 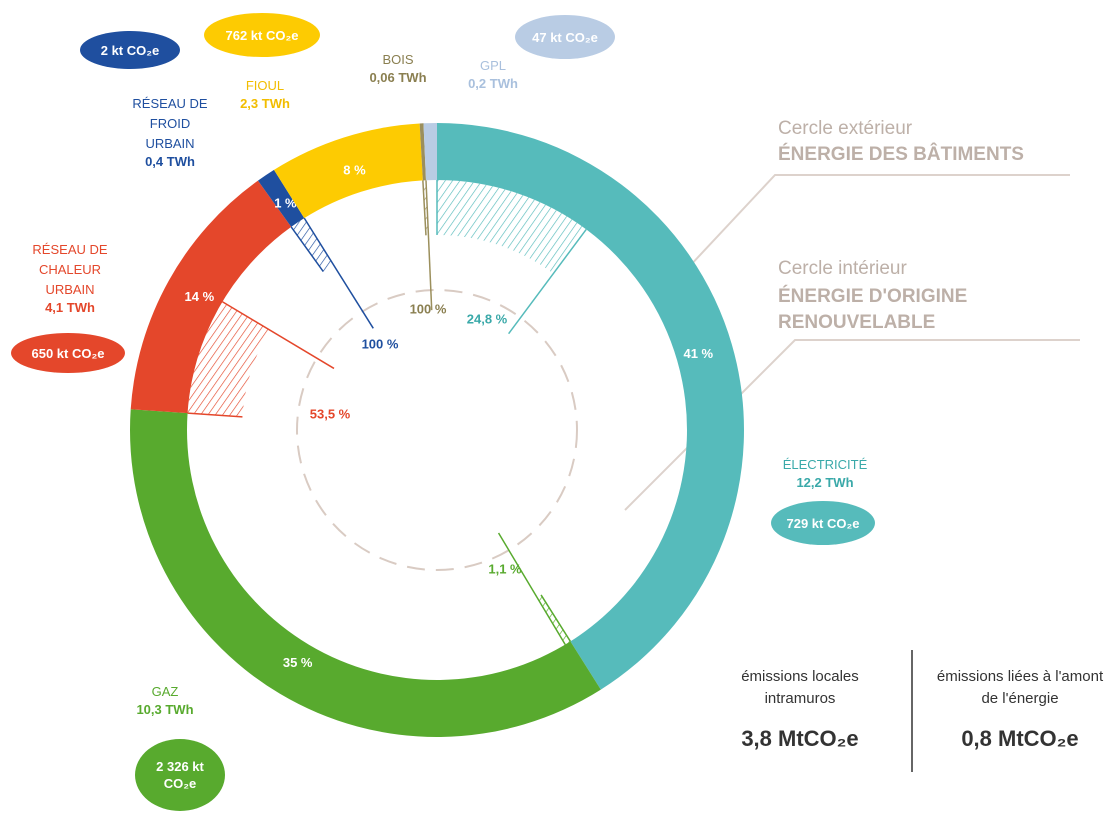 What do you see at coordinates (180, 775) in the screenshot?
I see `emission-bubble: 2 326 kt CO₂e` at bounding box center [180, 775].